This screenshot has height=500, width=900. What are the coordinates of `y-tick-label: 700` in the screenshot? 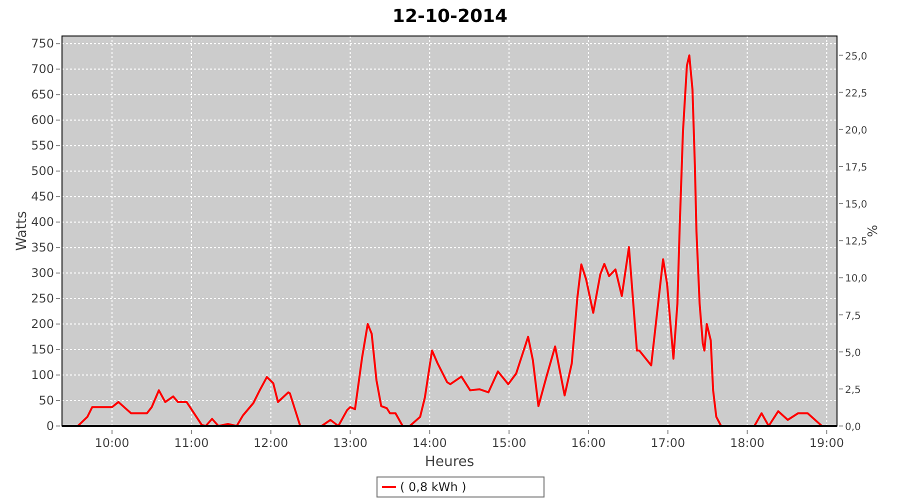 It's located at (42, 69).